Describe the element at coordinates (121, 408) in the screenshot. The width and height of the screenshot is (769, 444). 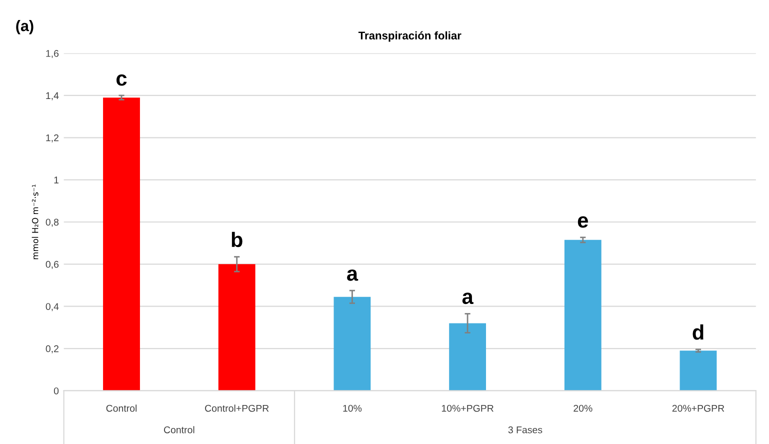
I see `x-tick-label: Control` at that location.